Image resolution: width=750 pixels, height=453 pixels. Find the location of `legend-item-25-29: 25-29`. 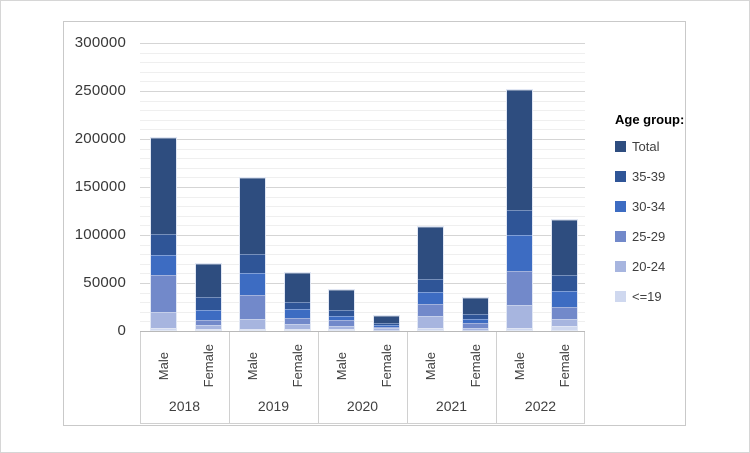

legend-item-25-29: 25-29 is located at coordinates (651, 236).